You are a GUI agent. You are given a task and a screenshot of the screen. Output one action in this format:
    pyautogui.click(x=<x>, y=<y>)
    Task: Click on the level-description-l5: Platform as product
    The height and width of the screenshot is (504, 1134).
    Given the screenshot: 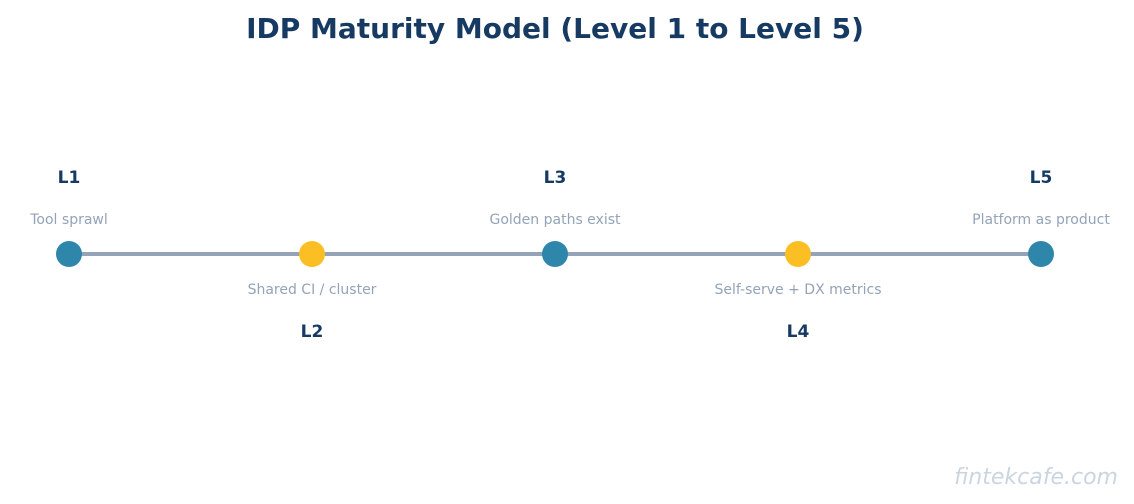 What is the action you would take?
    pyautogui.click(x=1041, y=220)
    